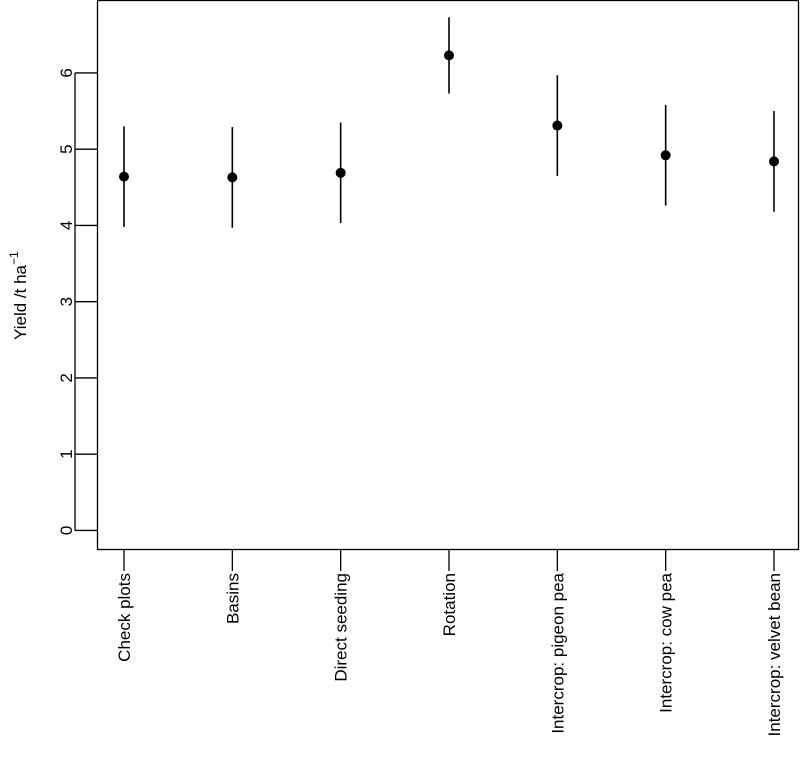  I want to click on y-tick-label: 2, so click(66, 377).